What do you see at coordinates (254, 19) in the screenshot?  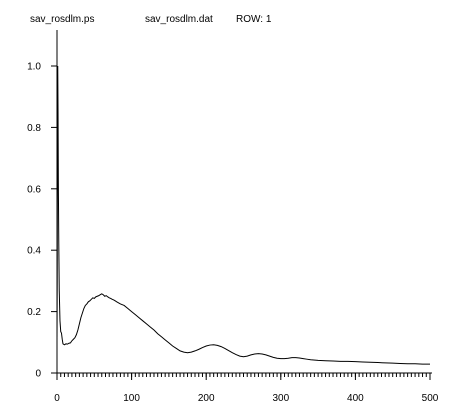 I see `row-label: ROW: 1` at bounding box center [254, 19].